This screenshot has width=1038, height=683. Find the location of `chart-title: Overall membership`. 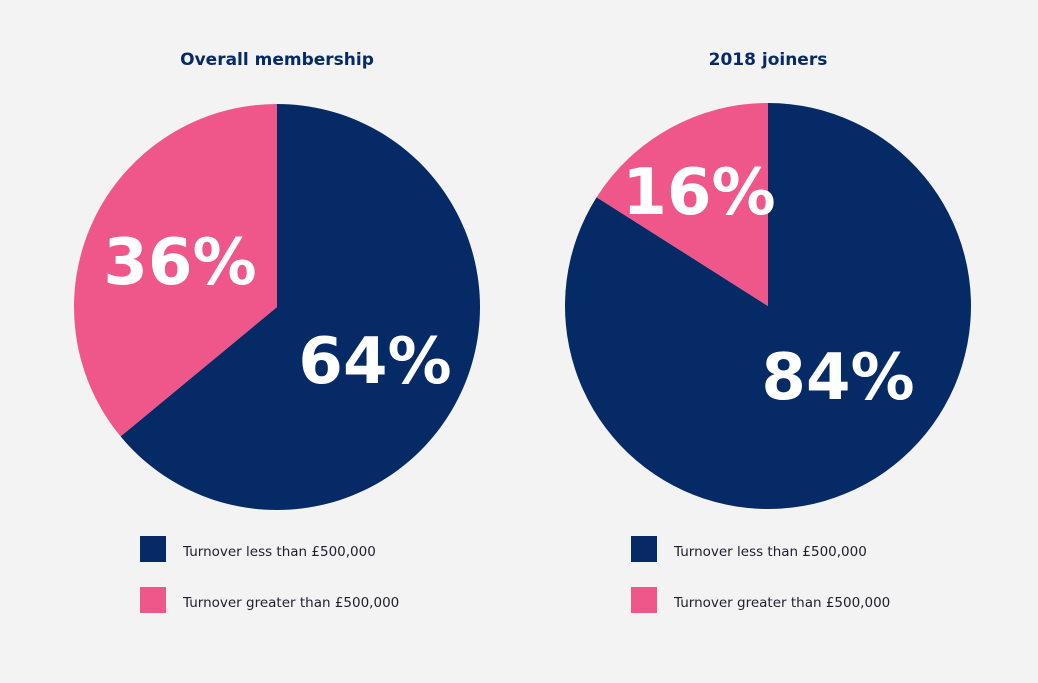

chart-title: Overall membership is located at coordinates (277, 60).